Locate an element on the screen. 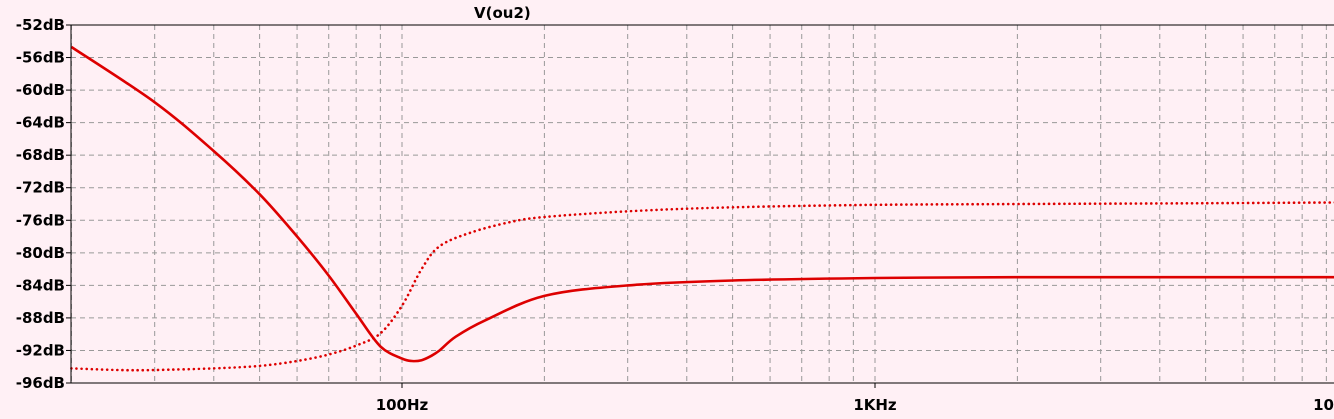 This screenshot has height=419, width=1334. y-tick-label: -52dB is located at coordinates (40, 25).